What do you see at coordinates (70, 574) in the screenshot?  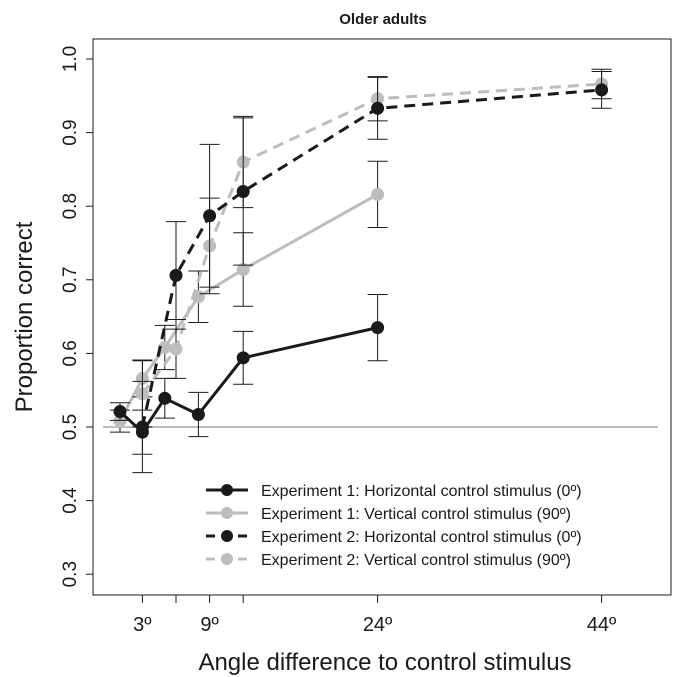 I see `y-tick-label: 0.3` at bounding box center [70, 574].